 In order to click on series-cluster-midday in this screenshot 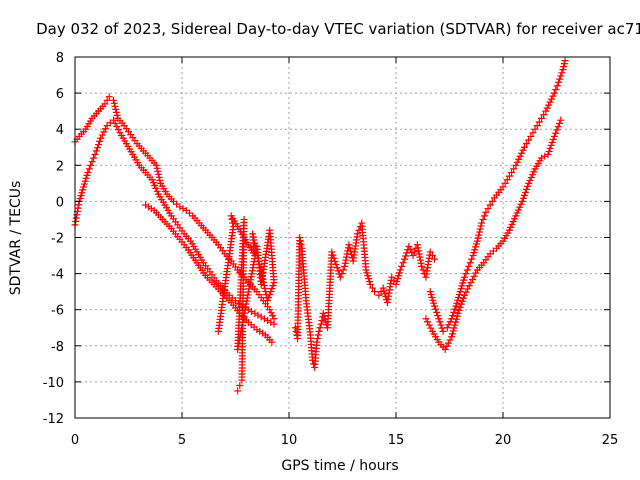, I will do `click(365, 295)`.